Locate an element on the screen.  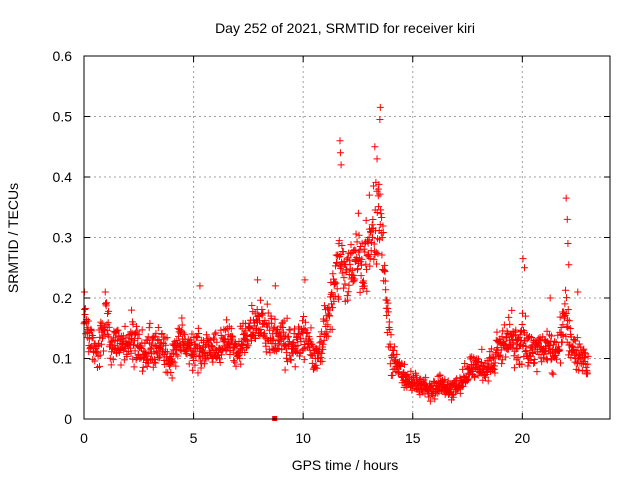
y-axis-label: SRMTID / TECUs is located at coordinates (13, 238).